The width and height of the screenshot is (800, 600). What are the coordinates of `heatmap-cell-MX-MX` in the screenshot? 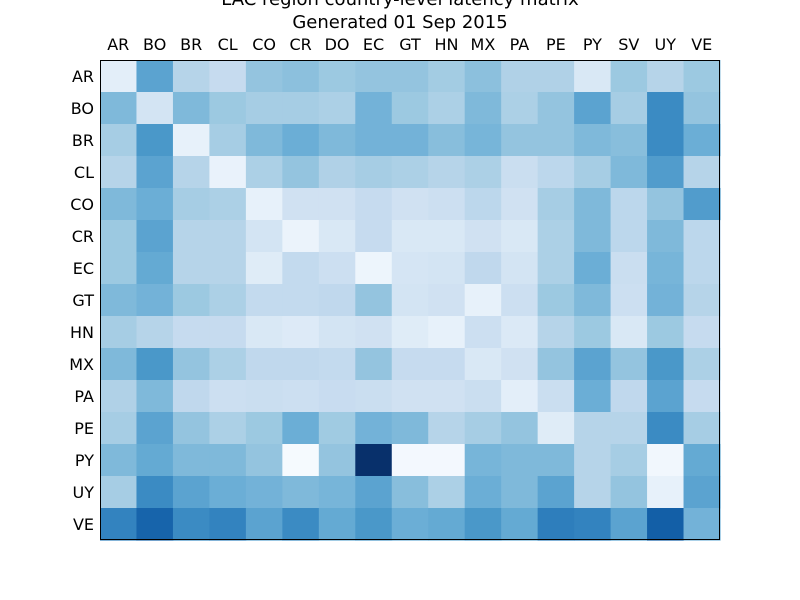 It's located at (483, 364).